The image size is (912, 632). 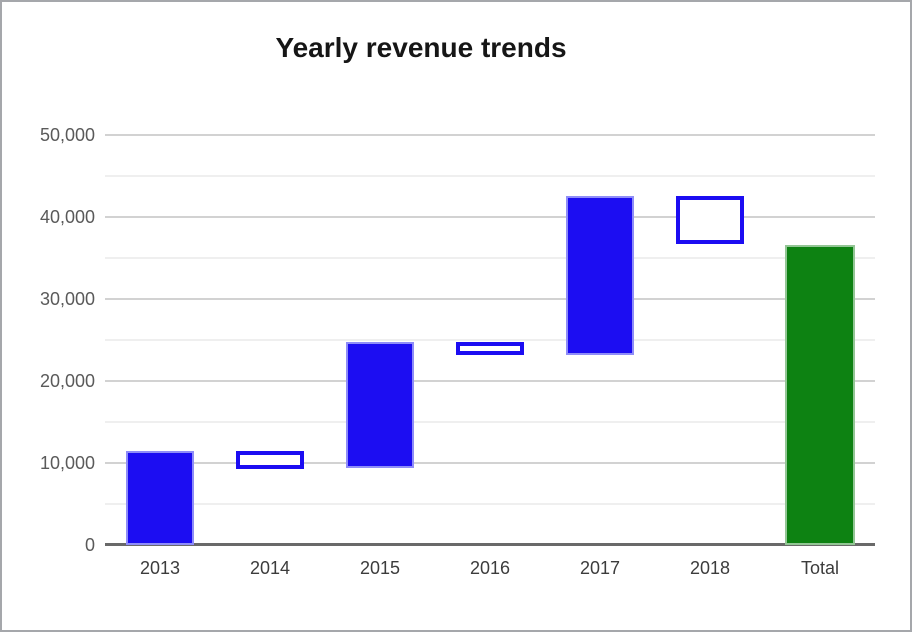 What do you see at coordinates (270, 568) in the screenshot?
I see `x-category-label: 2014` at bounding box center [270, 568].